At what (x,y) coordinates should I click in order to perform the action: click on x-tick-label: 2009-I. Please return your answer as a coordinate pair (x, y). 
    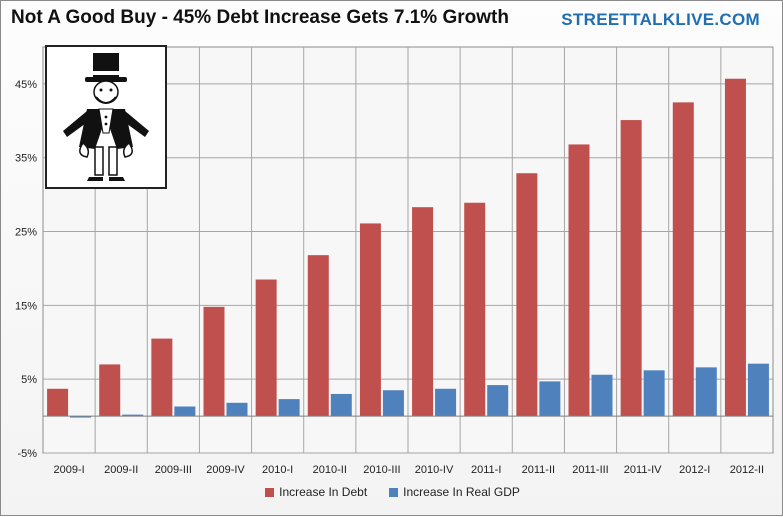
    Looking at the image, I should click on (68, 470).